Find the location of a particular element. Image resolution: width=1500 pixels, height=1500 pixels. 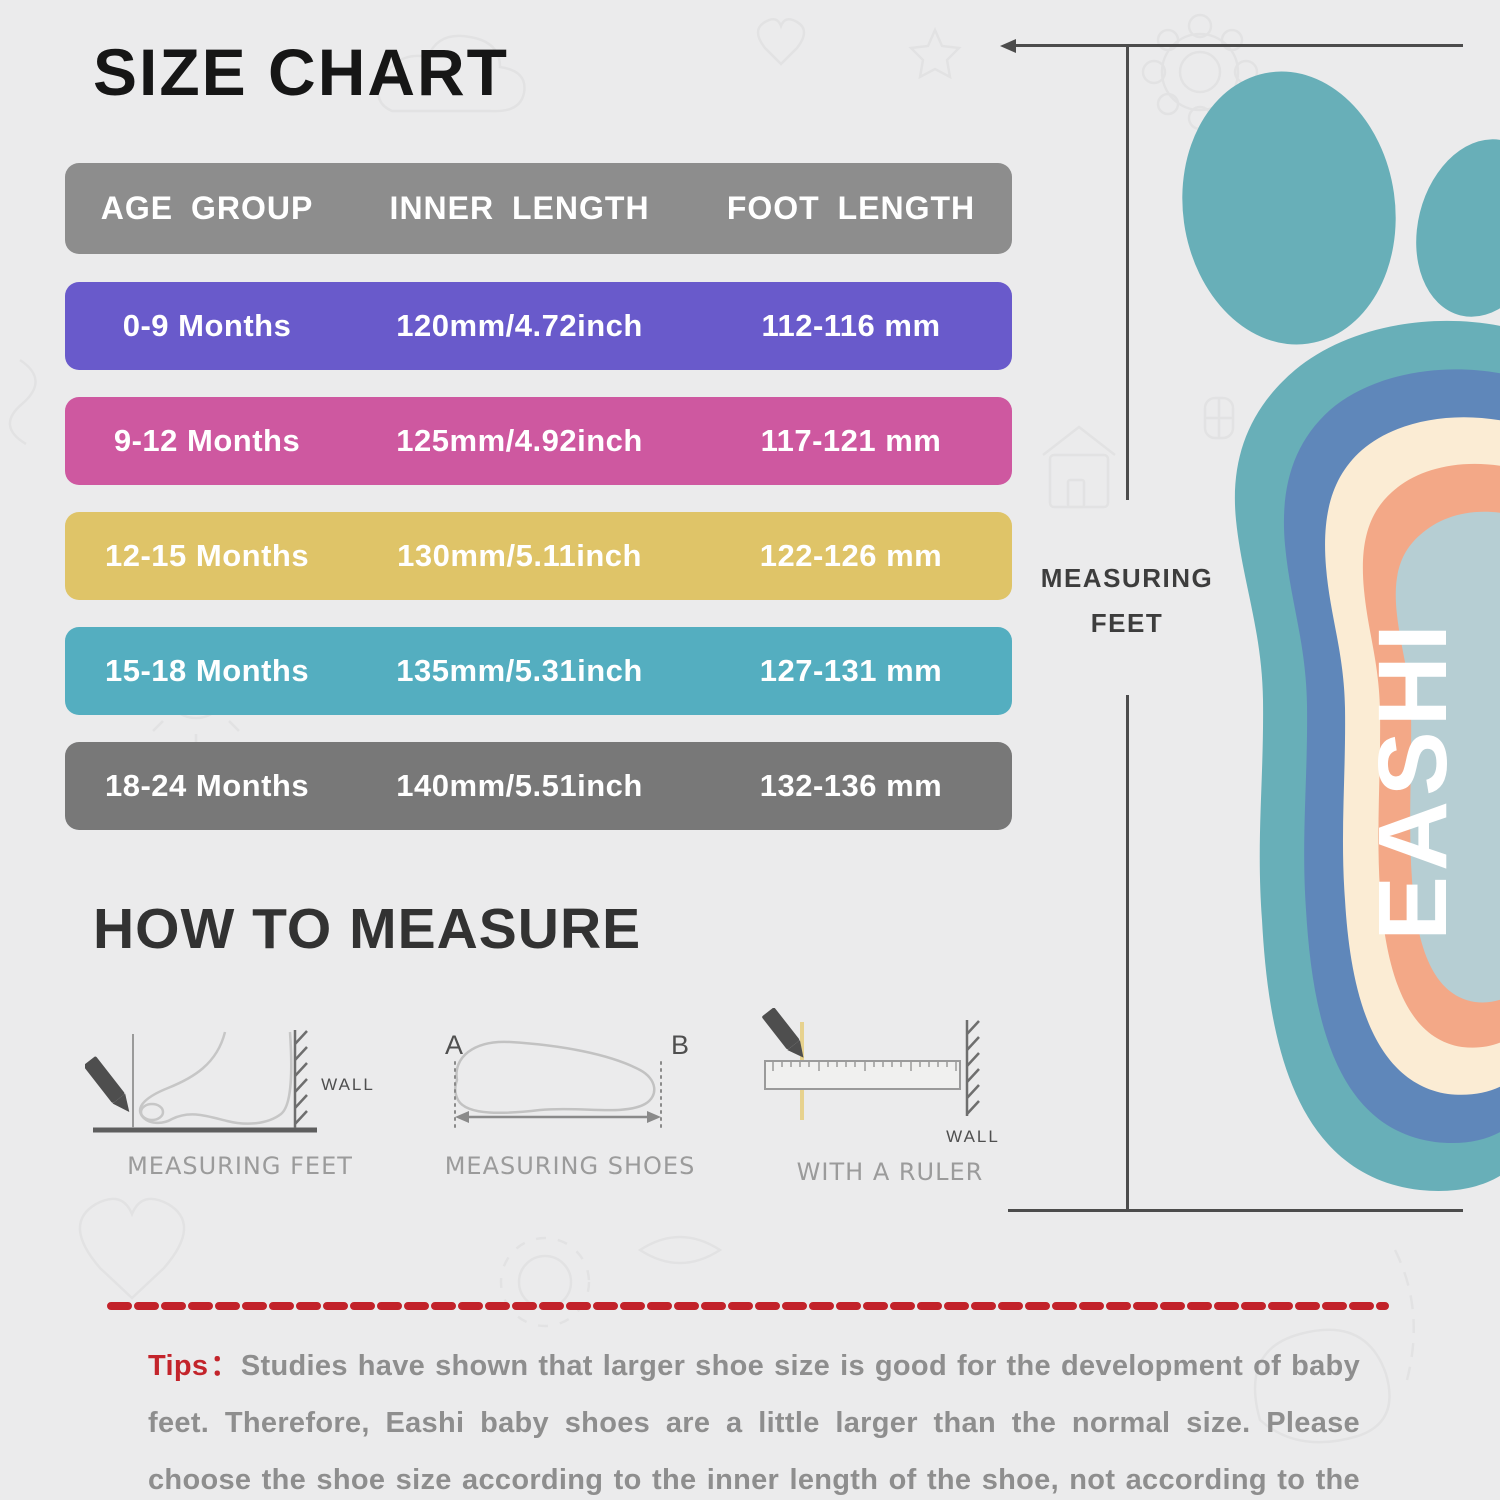

shoe-sole-icon is located at coordinates (555, 1077).